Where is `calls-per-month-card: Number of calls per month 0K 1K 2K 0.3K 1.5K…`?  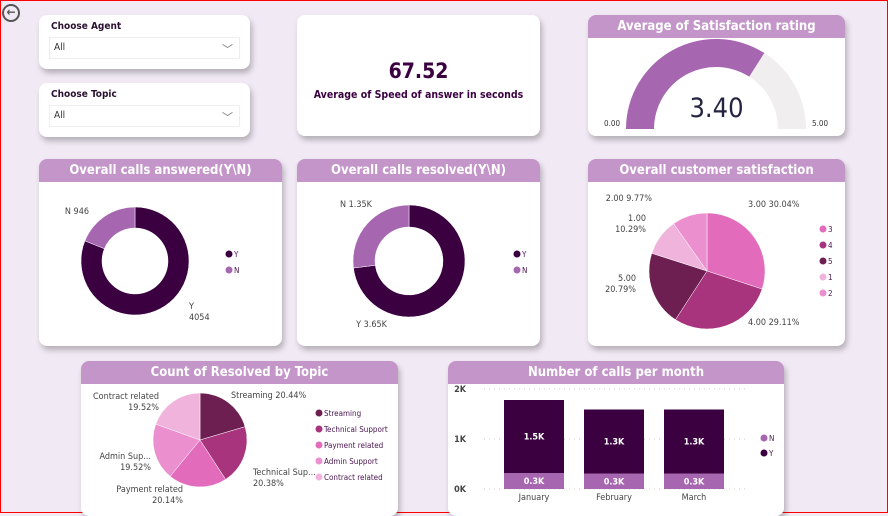 calls-per-month-card: Number of calls per month 0K 1K 2K 0.3K 1.5K… is located at coordinates (616, 438).